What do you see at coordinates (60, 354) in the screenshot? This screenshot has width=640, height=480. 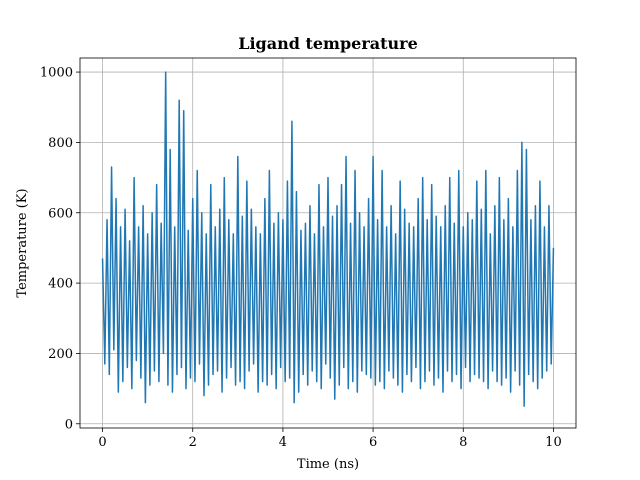 I see `y-tick-label: 200` at bounding box center [60, 354].